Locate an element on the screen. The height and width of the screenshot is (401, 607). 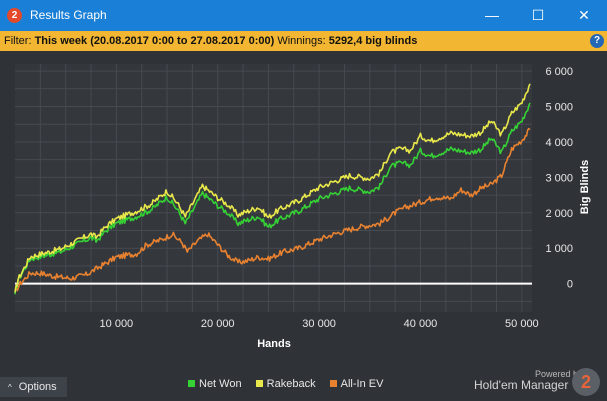
y-tick-label: 2 000 is located at coordinates (559, 214).